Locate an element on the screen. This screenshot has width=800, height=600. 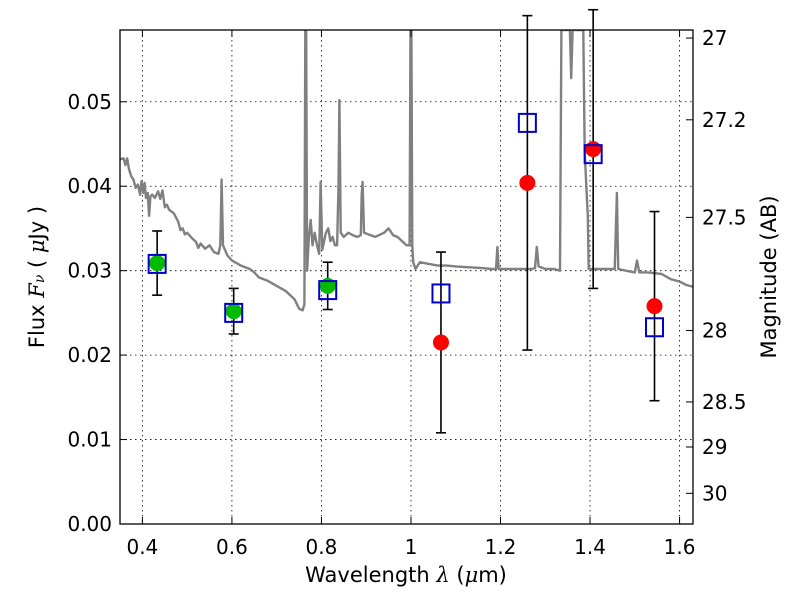
x-tick-label: 1.6 is located at coordinates (680, 547).